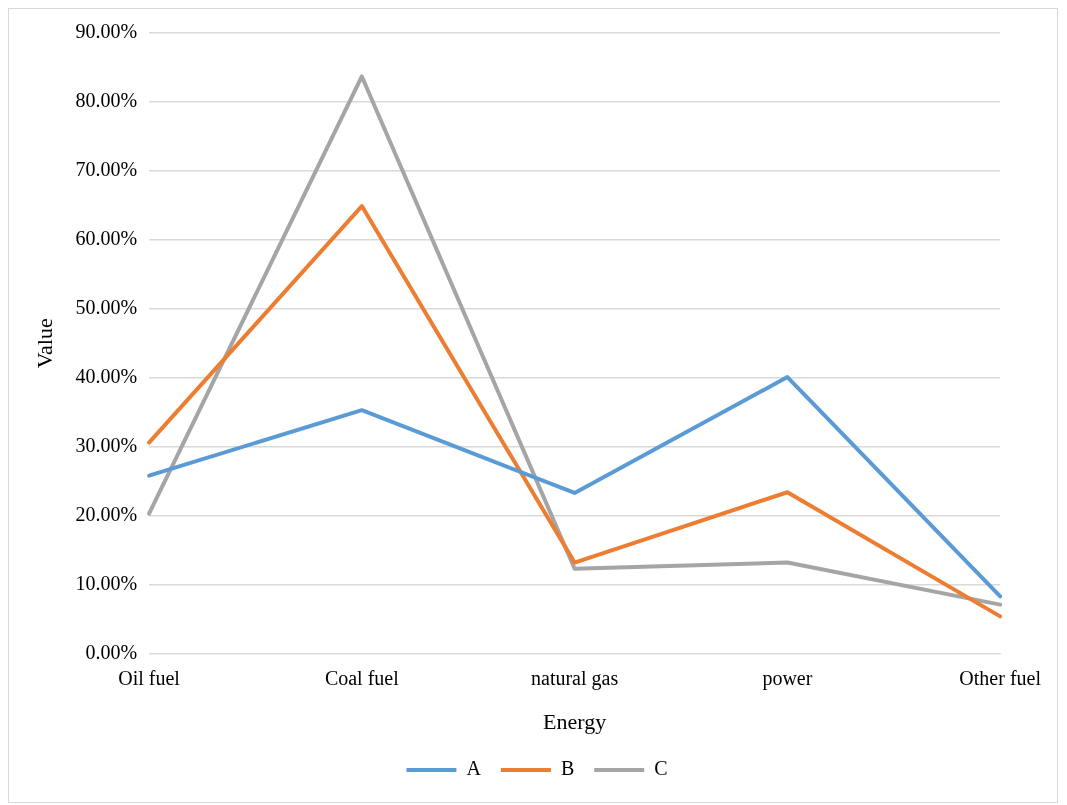  What do you see at coordinates (106, 238) in the screenshot?
I see `y-tick-label: 60.00%` at bounding box center [106, 238].